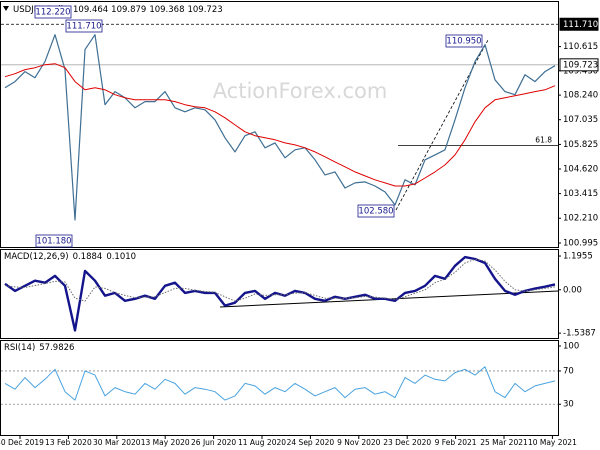 The width and height of the screenshot is (600, 450). What do you see at coordinates (300, 91) in the screenshot?
I see `watermark: ActionForex.com` at bounding box center [300, 91].